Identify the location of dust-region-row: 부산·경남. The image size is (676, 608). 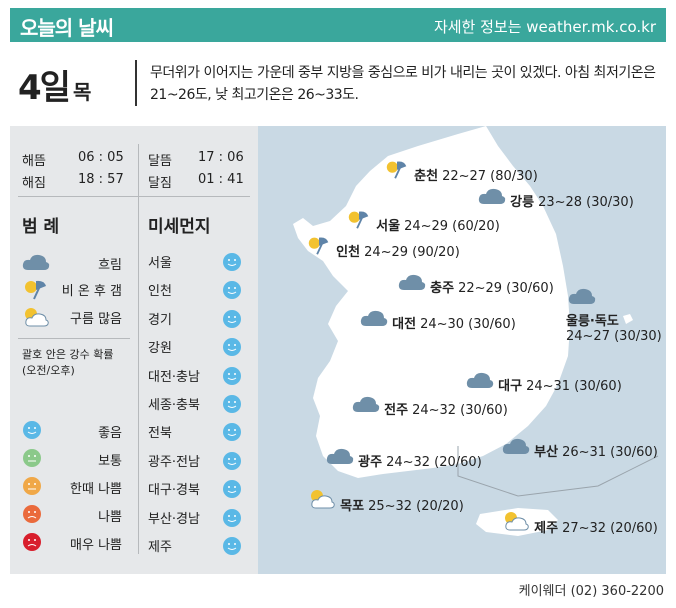
(198, 518).